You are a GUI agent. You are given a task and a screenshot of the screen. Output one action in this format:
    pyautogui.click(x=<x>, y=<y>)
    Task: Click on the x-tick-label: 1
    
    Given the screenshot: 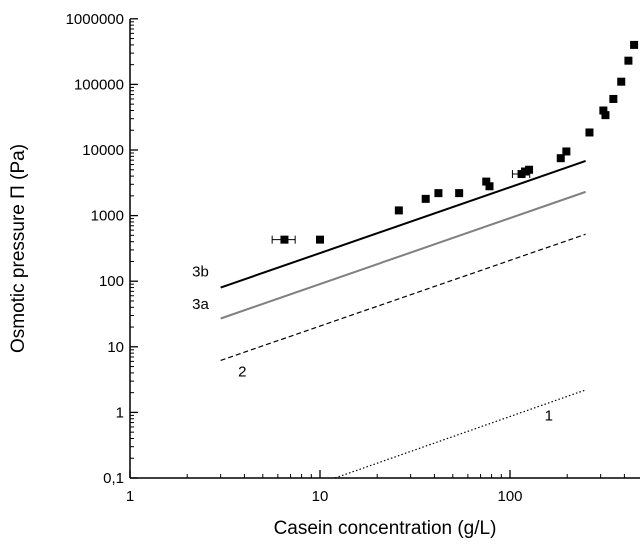 What is the action you would take?
    pyautogui.click(x=130, y=496)
    